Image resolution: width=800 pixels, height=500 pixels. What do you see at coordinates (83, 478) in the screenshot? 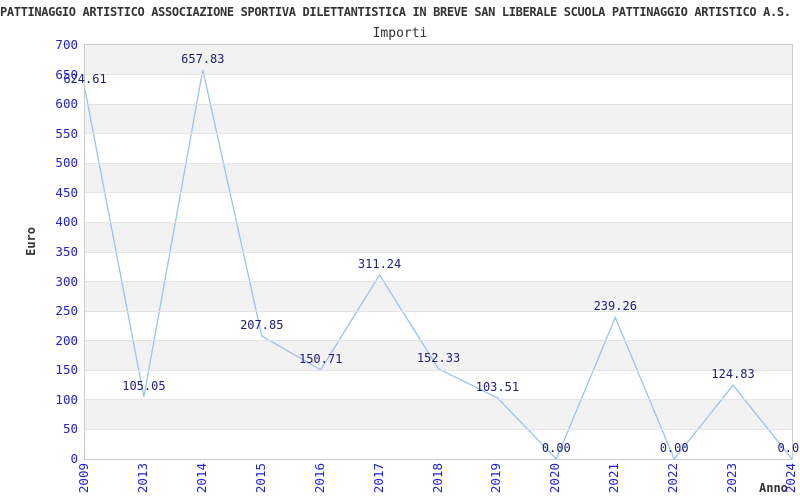
I see `x-tick-label: 2009` at bounding box center [83, 478].